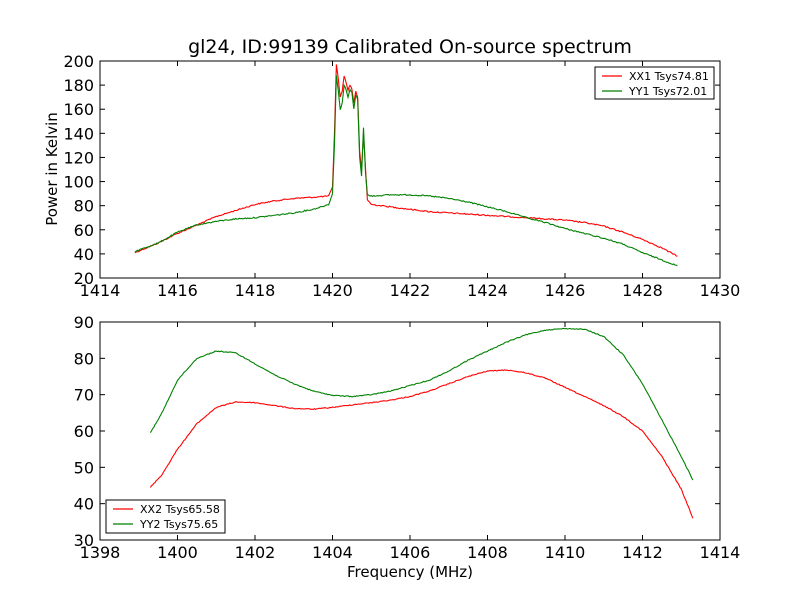 The width and height of the screenshot is (800, 600). Describe the element at coordinates (667, 91) in the screenshot. I see `top-legend-label: YY1 Tsys72.01` at that location.